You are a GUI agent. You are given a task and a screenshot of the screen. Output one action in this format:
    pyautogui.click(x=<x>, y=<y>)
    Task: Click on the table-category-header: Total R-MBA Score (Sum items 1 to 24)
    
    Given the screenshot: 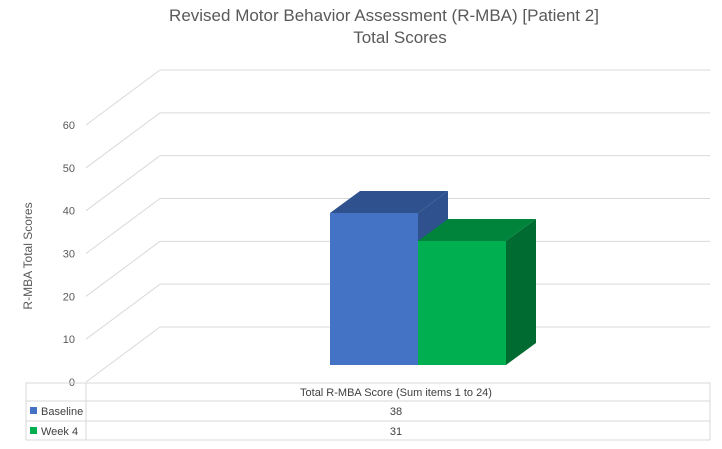 What is the action you would take?
    pyautogui.click(x=396, y=393)
    